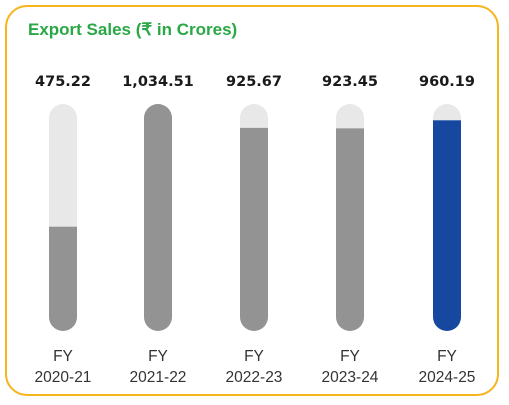 The image size is (509, 405). I want to click on category-label-line2: 2021-22, so click(158, 377).